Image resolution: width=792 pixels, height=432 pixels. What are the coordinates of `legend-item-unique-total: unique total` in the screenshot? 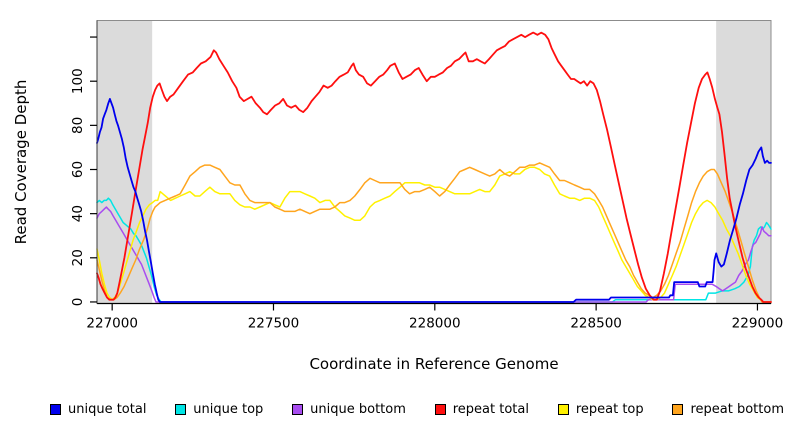 It's located at (98, 409).